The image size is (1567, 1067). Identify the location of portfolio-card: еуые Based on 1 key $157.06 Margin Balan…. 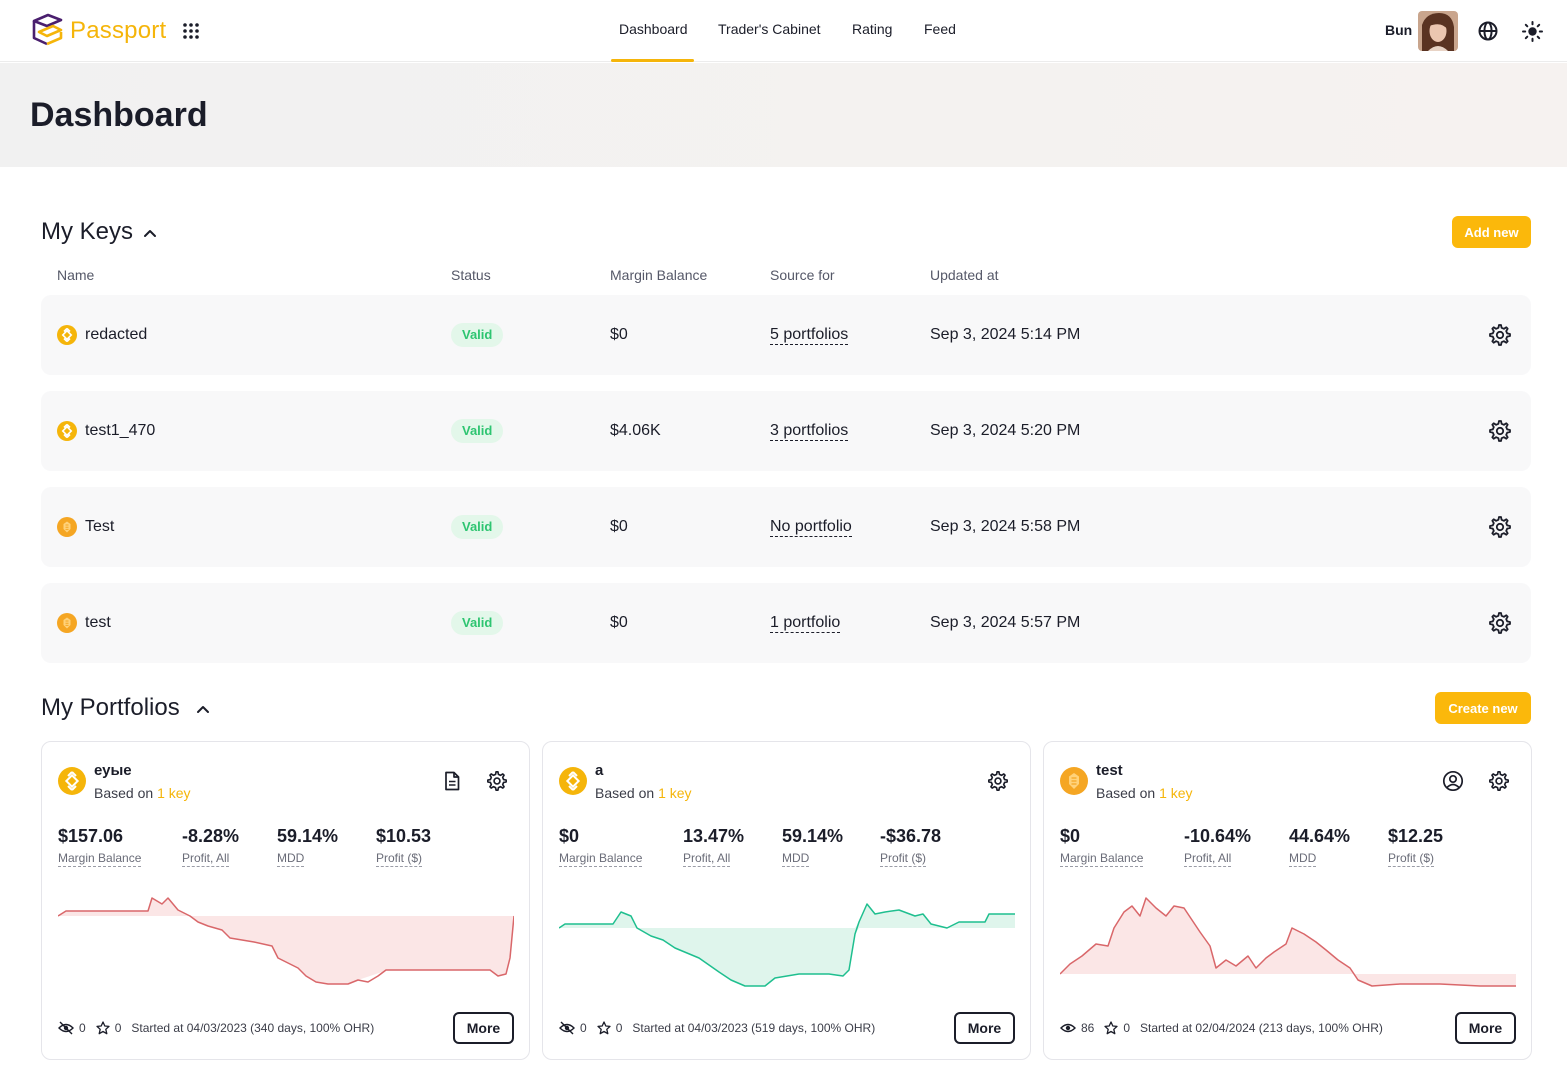
(285, 900).